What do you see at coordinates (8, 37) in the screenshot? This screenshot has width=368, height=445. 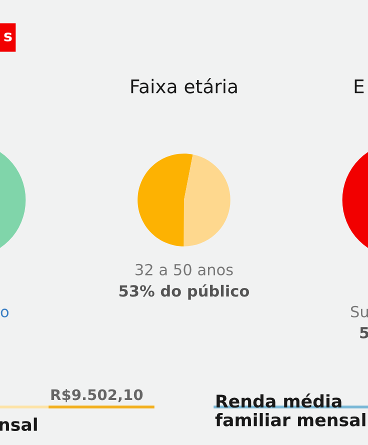 I see `text: s` at bounding box center [8, 37].